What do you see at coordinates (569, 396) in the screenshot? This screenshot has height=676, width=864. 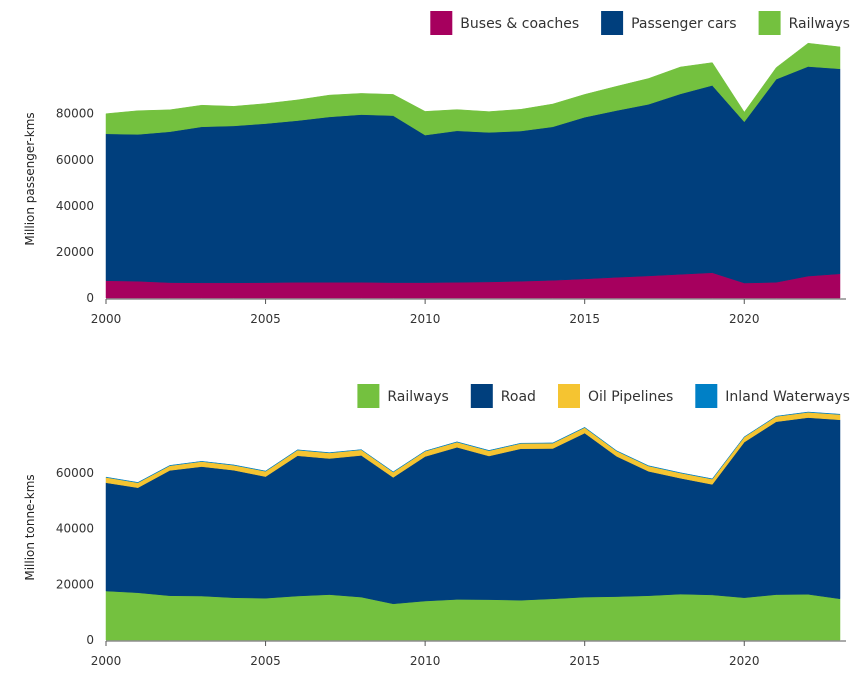 I see `legend-swatch-oil-pipelines` at bounding box center [569, 396].